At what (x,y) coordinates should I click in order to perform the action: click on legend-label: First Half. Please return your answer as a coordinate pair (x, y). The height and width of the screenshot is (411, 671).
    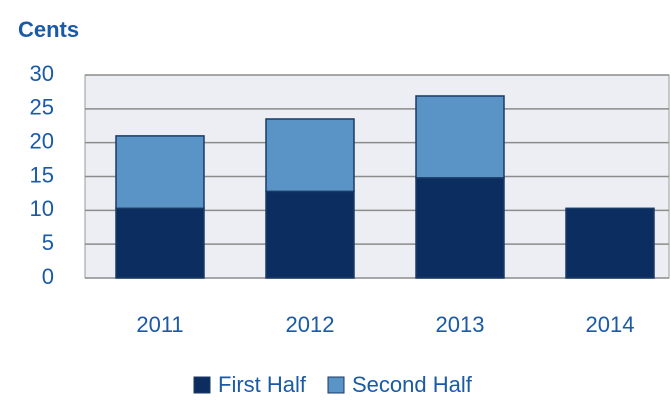
    Looking at the image, I should click on (262, 384).